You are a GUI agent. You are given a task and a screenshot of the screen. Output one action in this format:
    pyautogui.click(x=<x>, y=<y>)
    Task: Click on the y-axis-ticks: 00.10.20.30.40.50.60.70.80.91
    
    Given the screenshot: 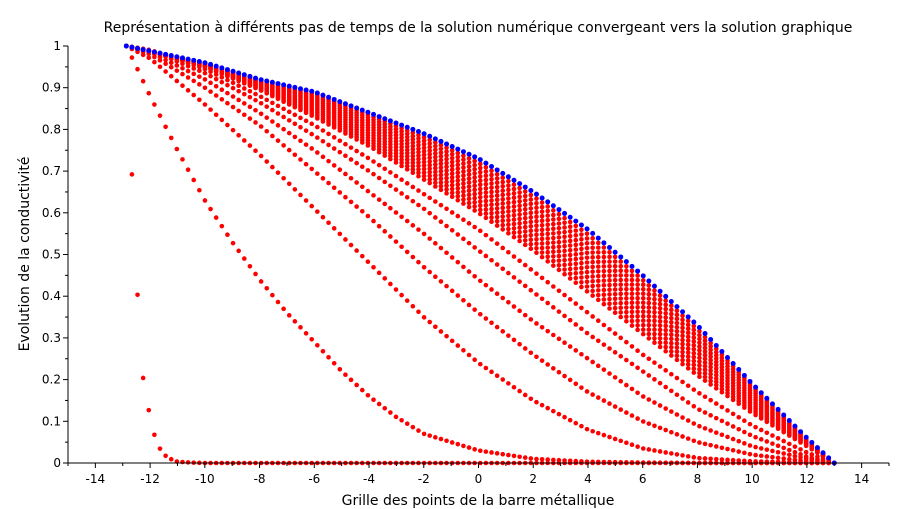 What is the action you would take?
    pyautogui.click(x=55, y=254)
    